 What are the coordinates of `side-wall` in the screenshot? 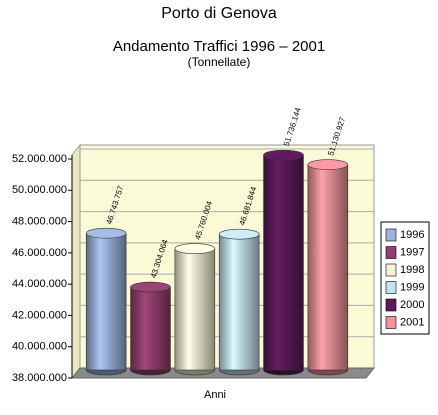 It's located at (76, 261).